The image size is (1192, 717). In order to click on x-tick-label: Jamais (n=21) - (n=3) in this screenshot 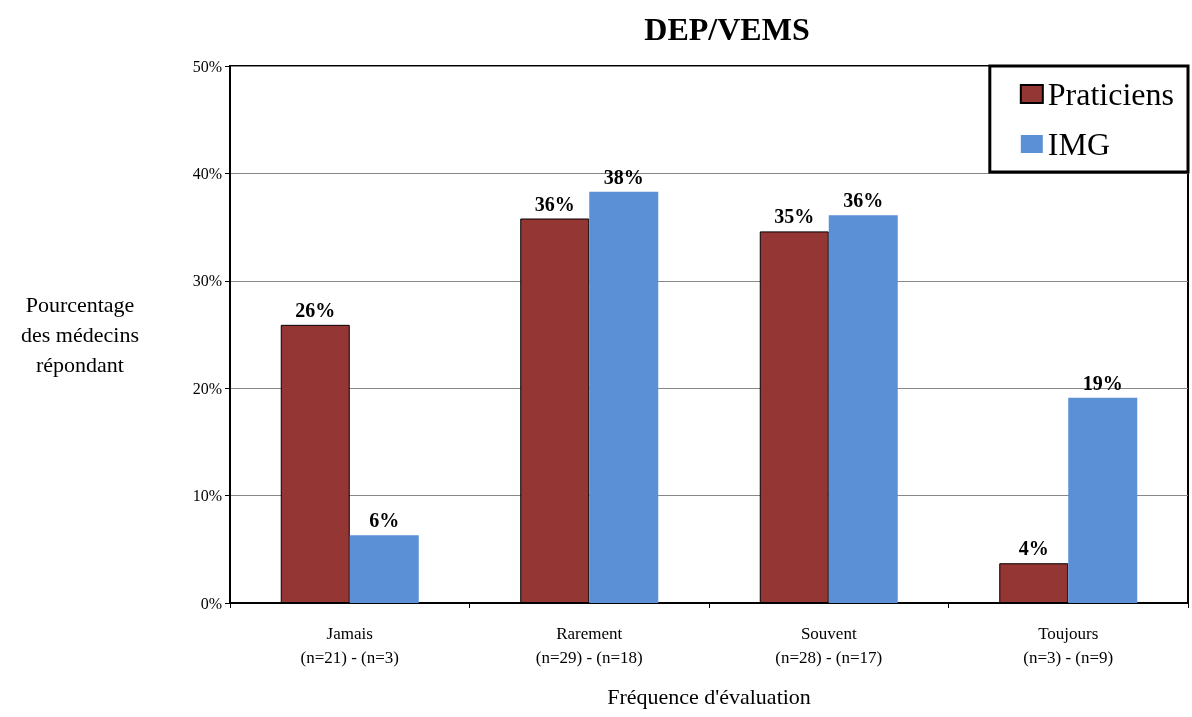, I will do `click(349, 645)`.